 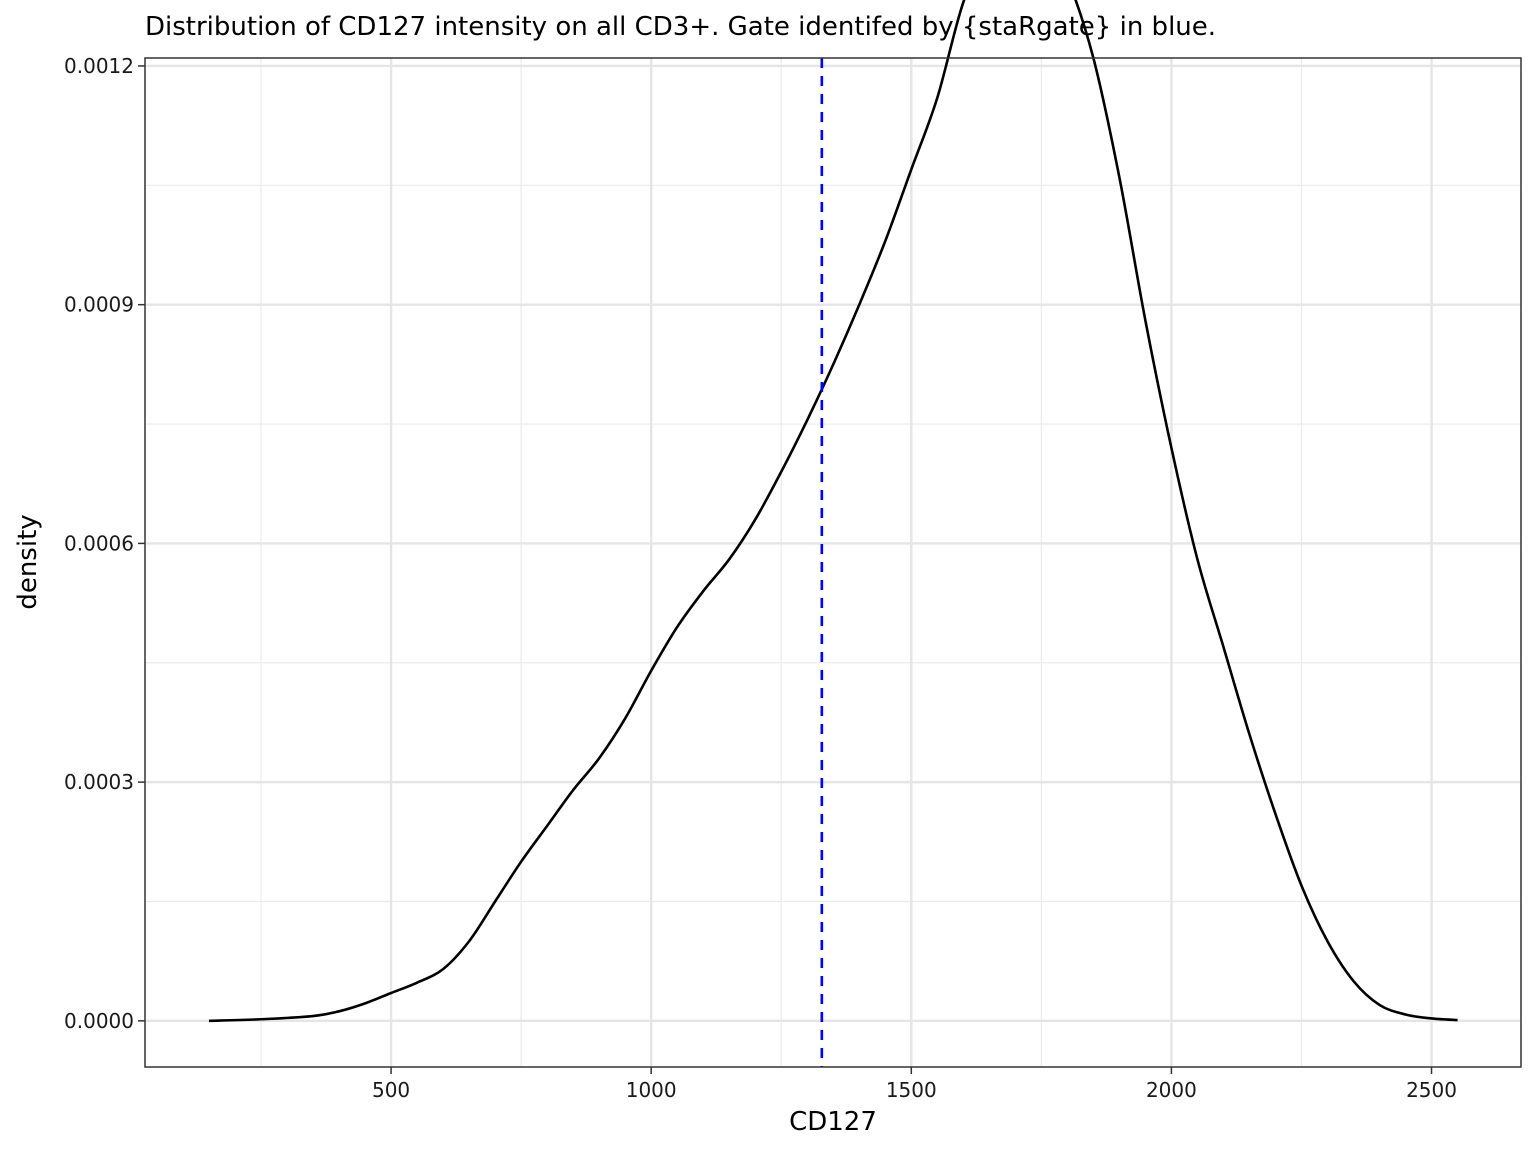 What do you see at coordinates (651, 1090) in the screenshot?
I see `x-tick-label: 1000` at bounding box center [651, 1090].